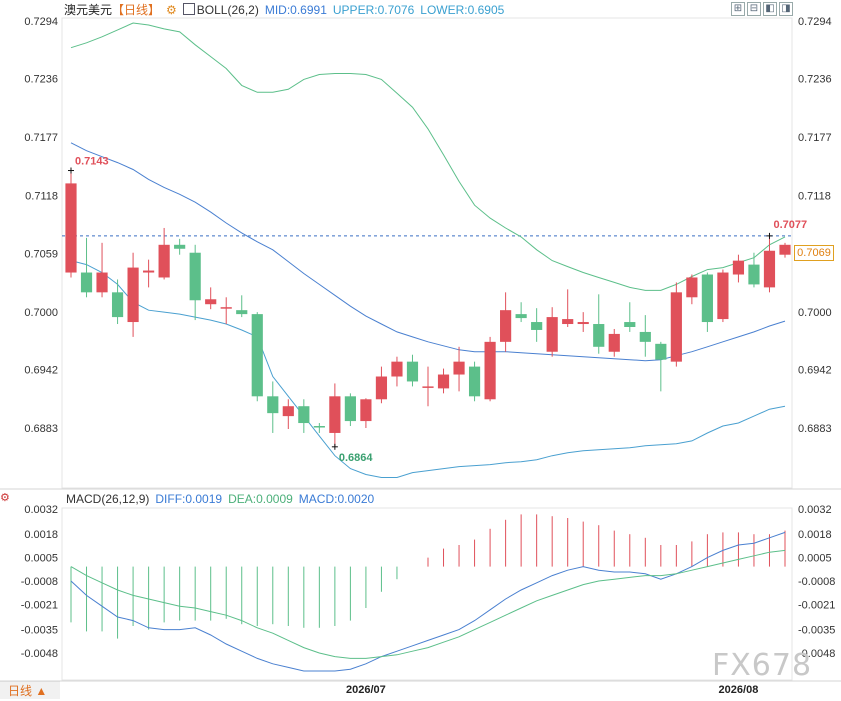  What do you see at coordinates (373, 10) in the screenshot?
I see `boll-upper-value: UPPER:0.7076` at bounding box center [373, 10].